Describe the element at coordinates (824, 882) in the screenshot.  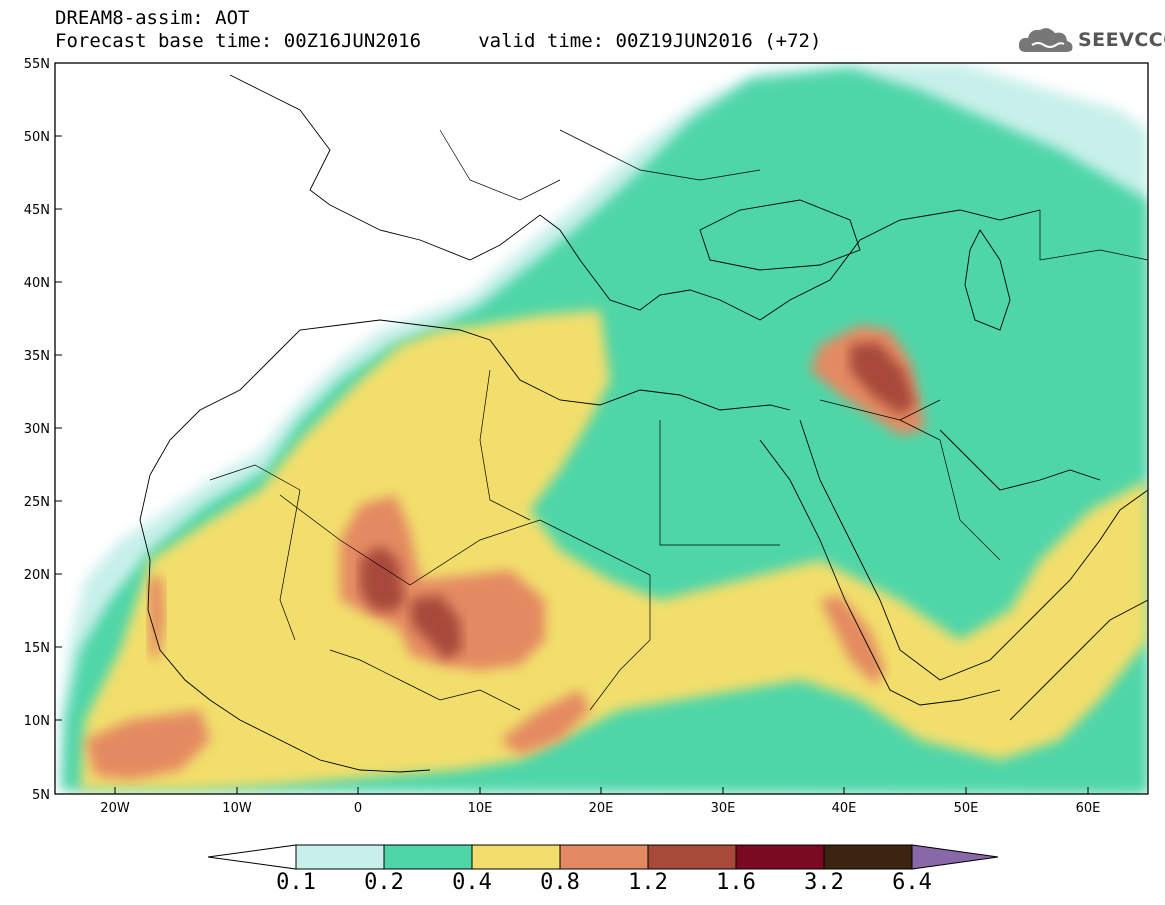
I see `colorbar-label: 3.2` at that location.